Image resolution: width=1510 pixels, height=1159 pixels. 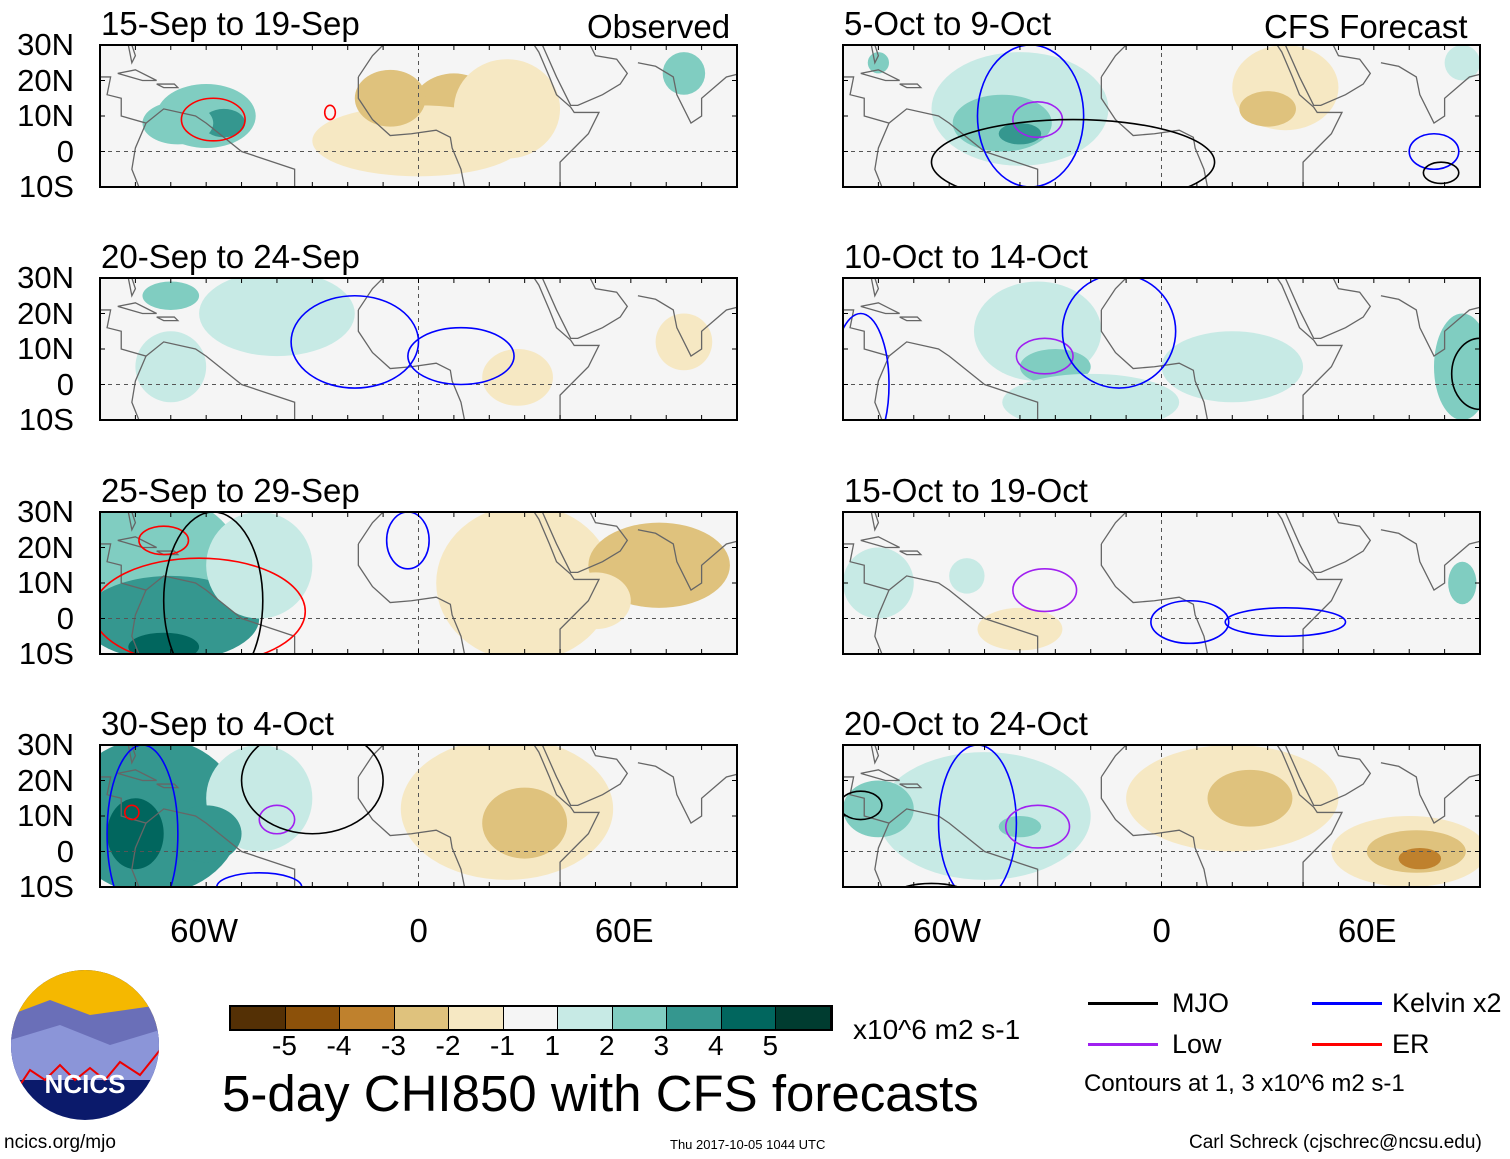 I want to click on colorbar-units: x10^6 m2 s-1, so click(x=937, y=1029).